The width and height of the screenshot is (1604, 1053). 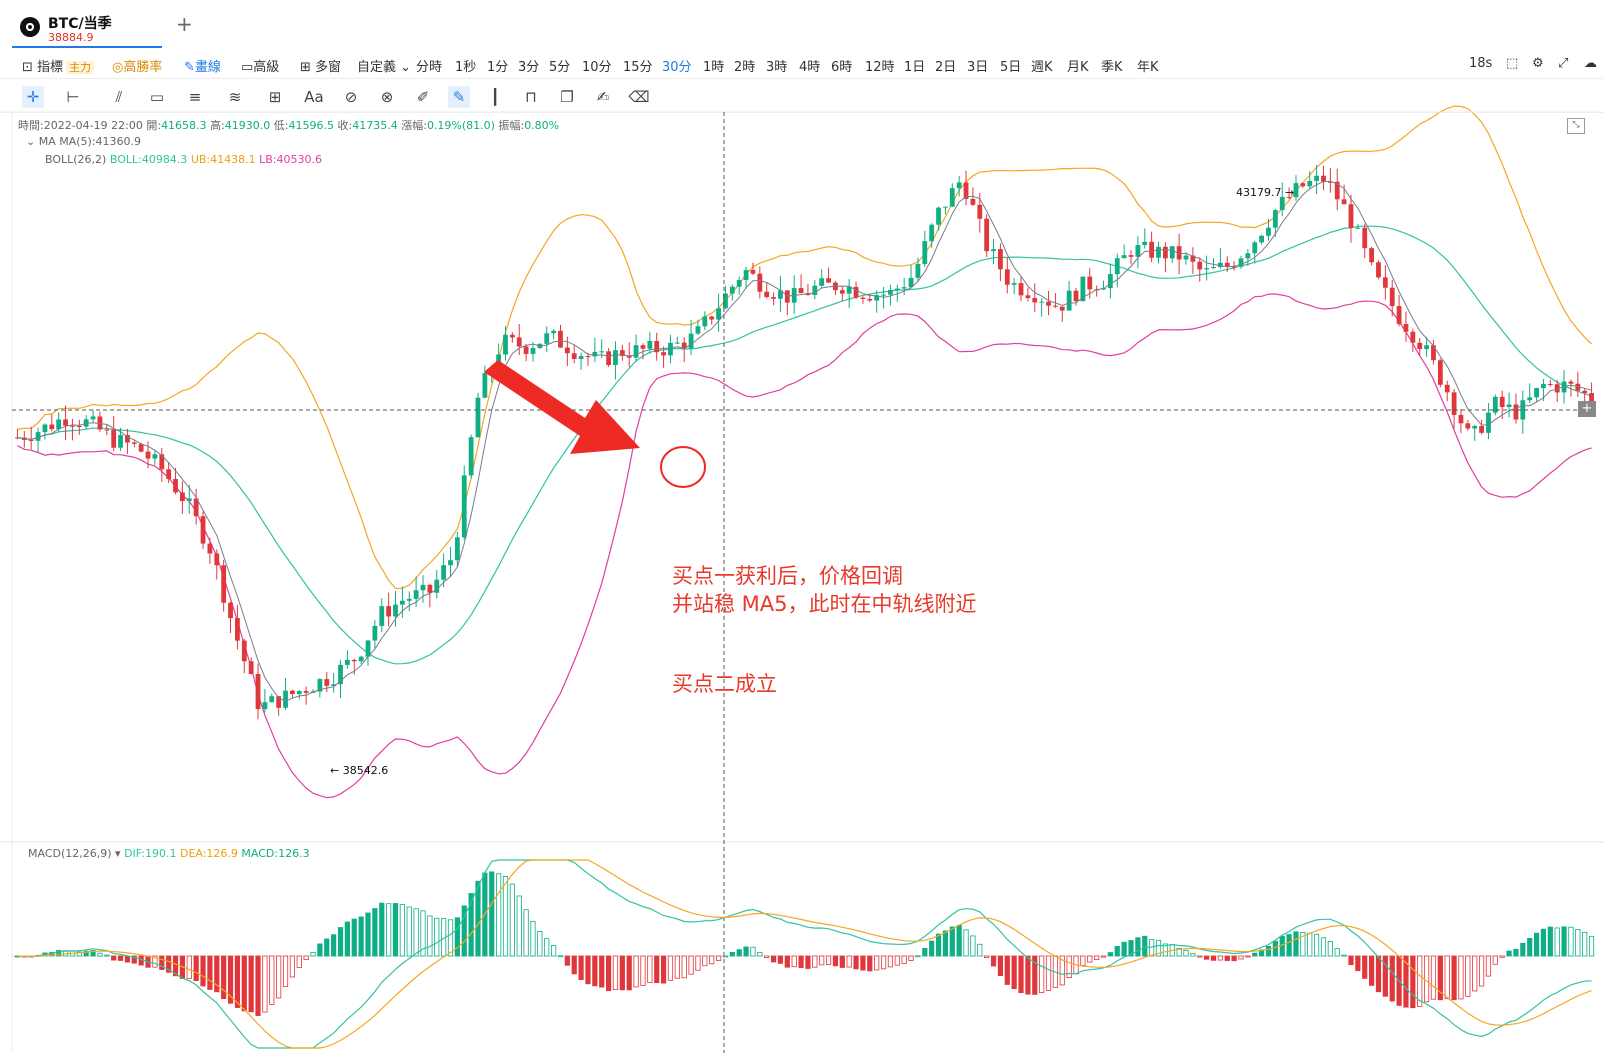 I want to click on crosshair-icon: ✛, so click(x=33, y=97).